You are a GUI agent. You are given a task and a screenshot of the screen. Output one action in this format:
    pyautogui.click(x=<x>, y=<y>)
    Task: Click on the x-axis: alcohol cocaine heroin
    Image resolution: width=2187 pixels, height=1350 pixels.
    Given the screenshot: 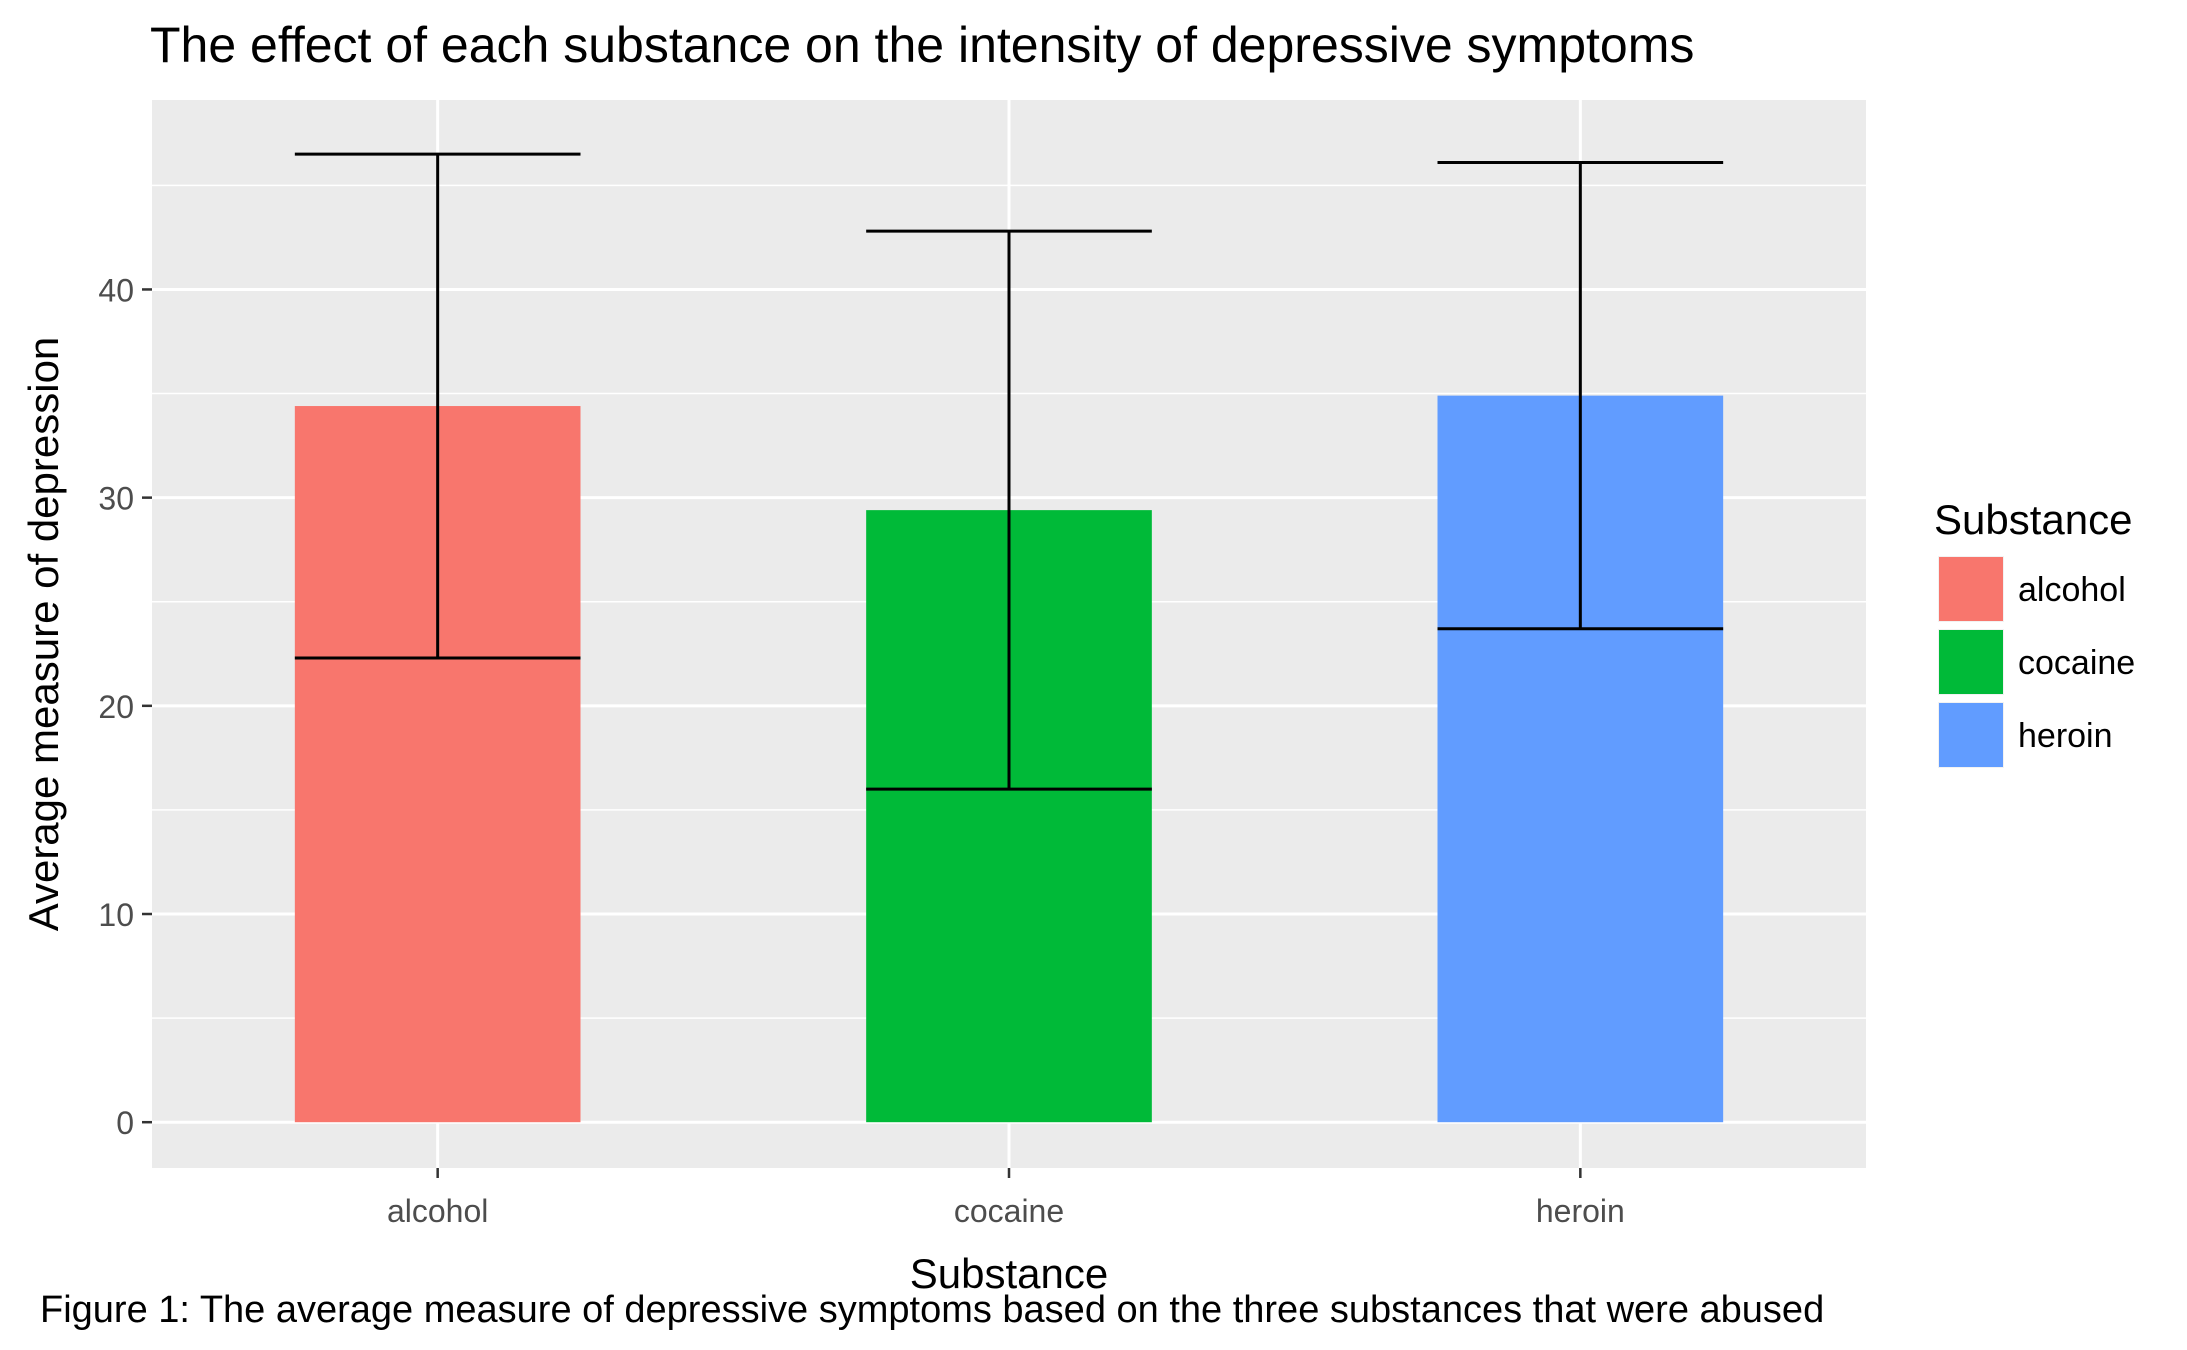 What is the action you would take?
    pyautogui.click(x=1006, y=1198)
    